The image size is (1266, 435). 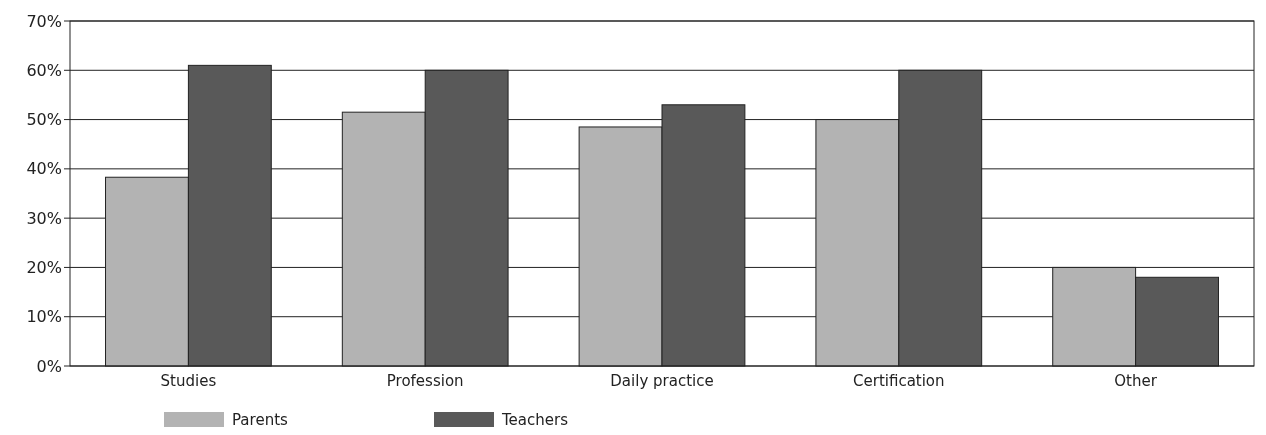 I want to click on x-tick-label: Daily practice, so click(x=662, y=381).